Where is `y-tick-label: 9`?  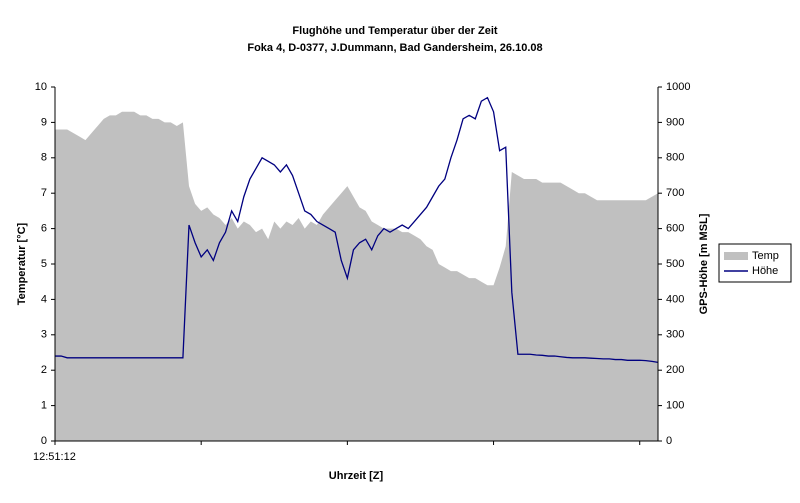
y-tick-label: 9 is located at coordinates (44, 122).